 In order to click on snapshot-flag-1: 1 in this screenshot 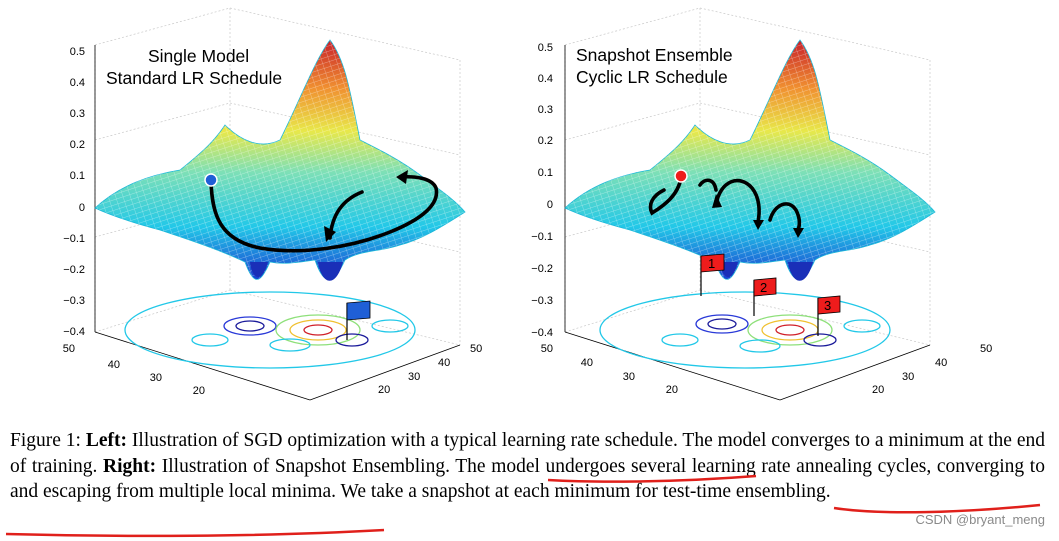, I will do `click(712, 274)`.